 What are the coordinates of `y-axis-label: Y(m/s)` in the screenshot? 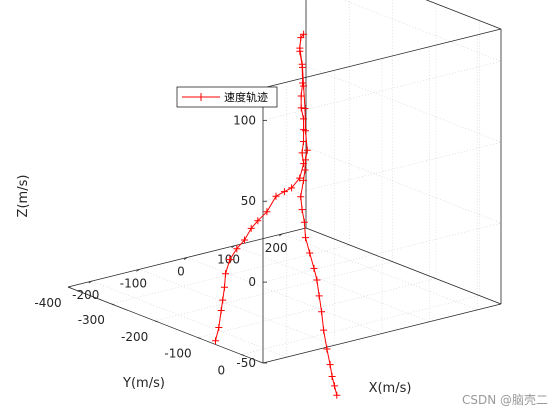 It's located at (143, 383).